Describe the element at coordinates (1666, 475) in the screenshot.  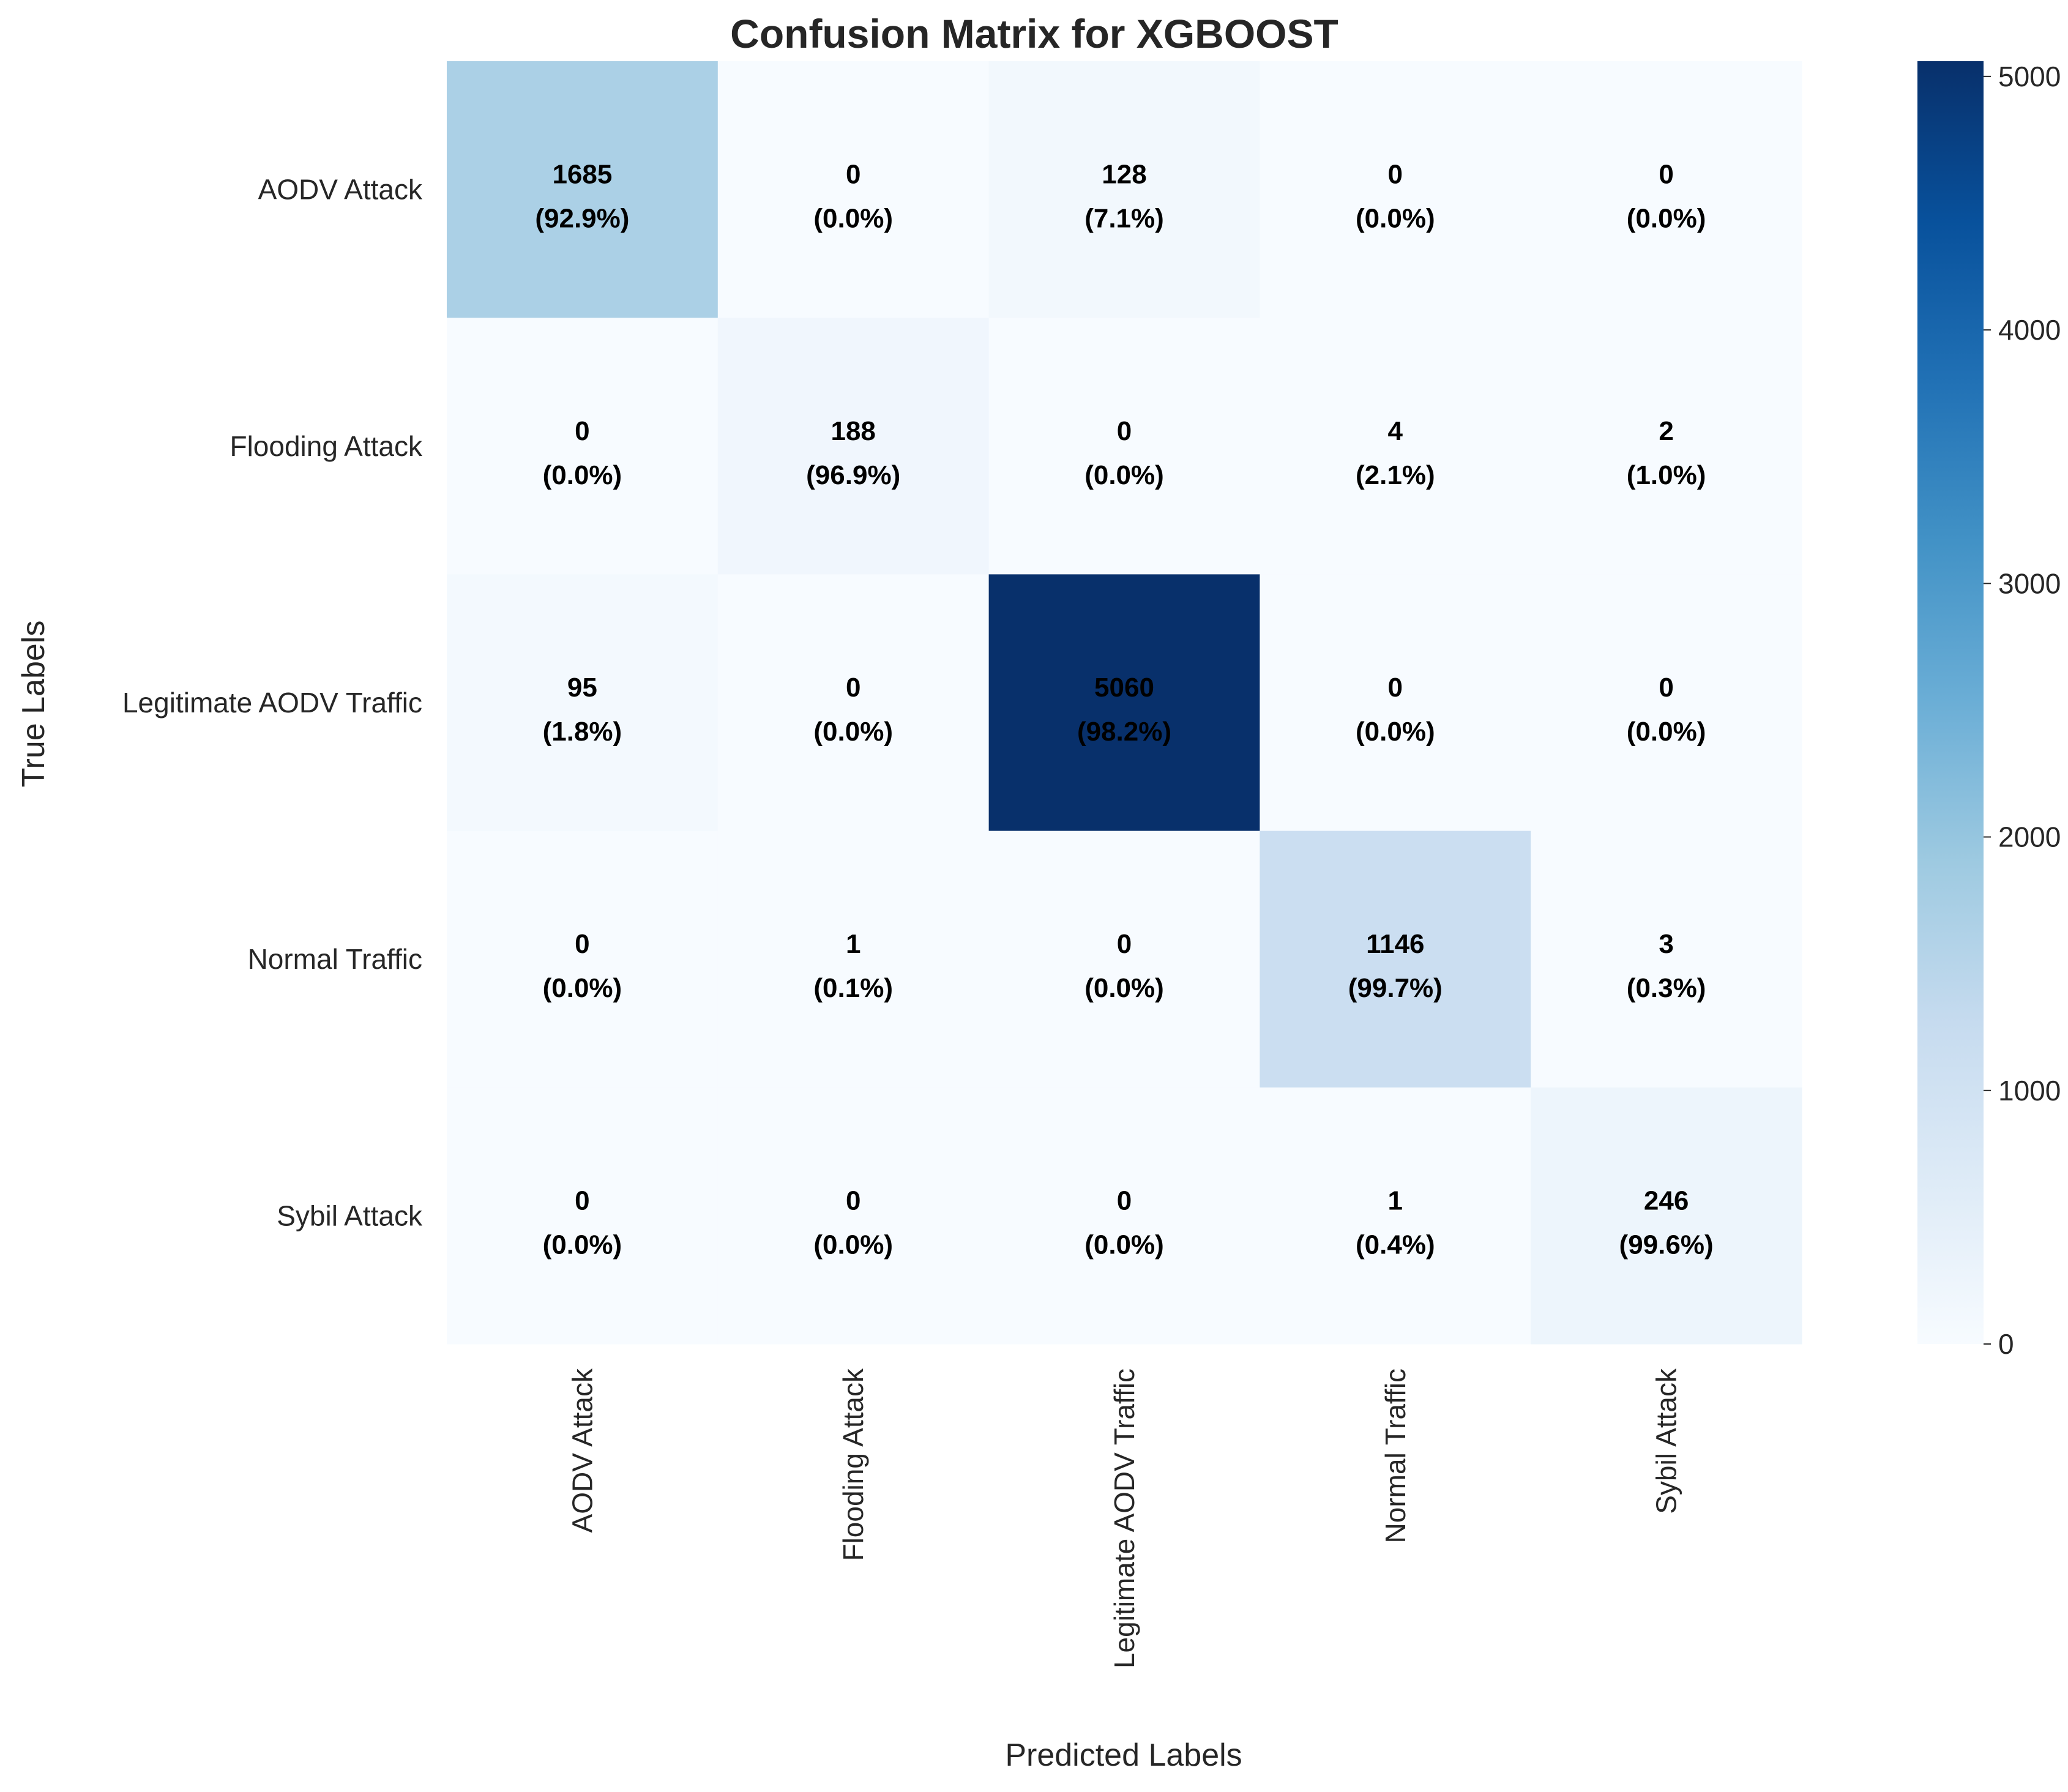
I see `cell-percent-label: (1.0%)` at that location.